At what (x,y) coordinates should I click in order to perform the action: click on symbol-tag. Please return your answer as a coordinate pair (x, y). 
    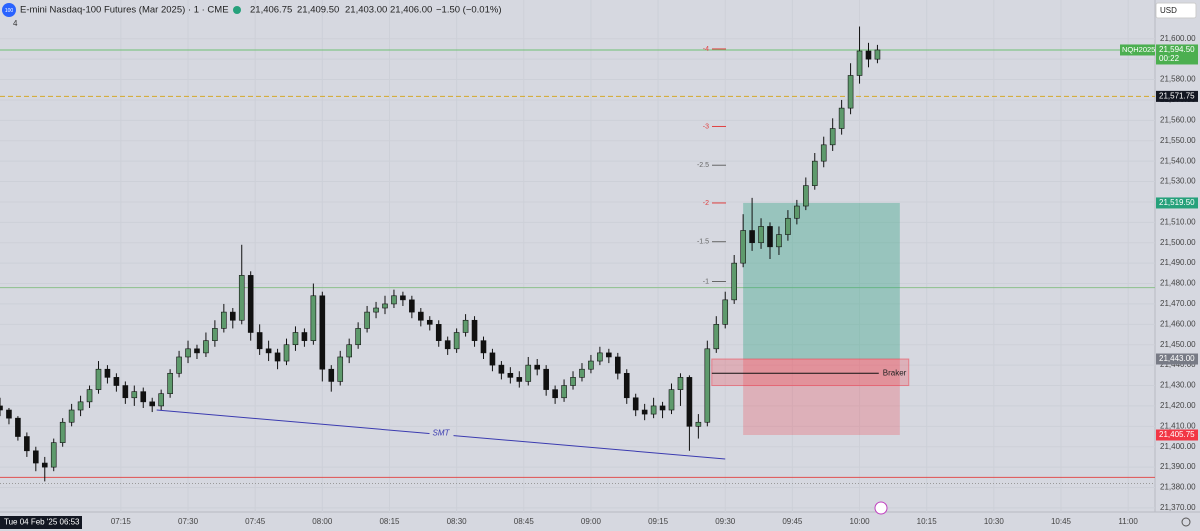
    Looking at the image, I should click on (1137, 50).